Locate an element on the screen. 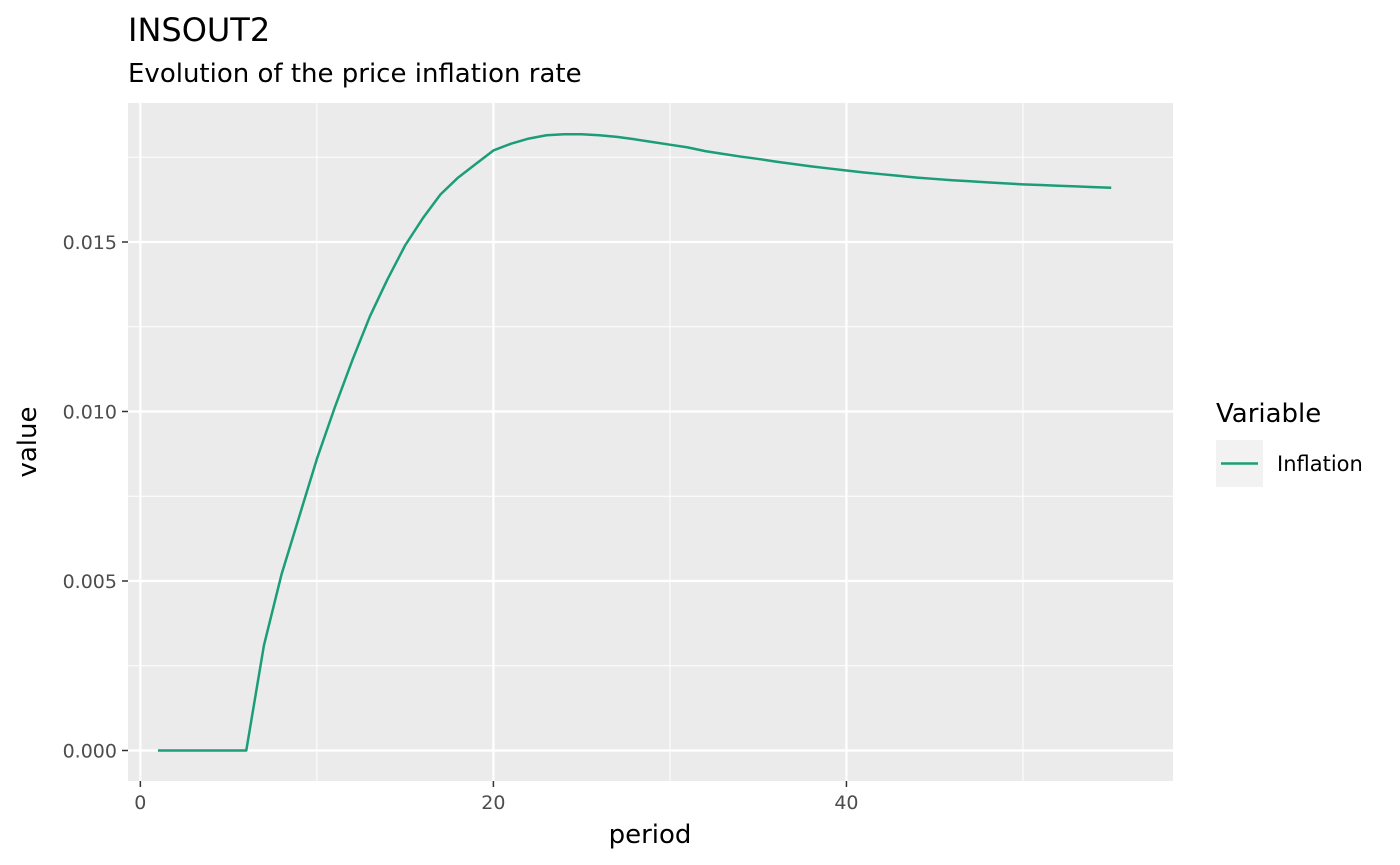 This screenshot has width=1400, height=865. y-tick-label: 0.015 is located at coordinates (90, 243).